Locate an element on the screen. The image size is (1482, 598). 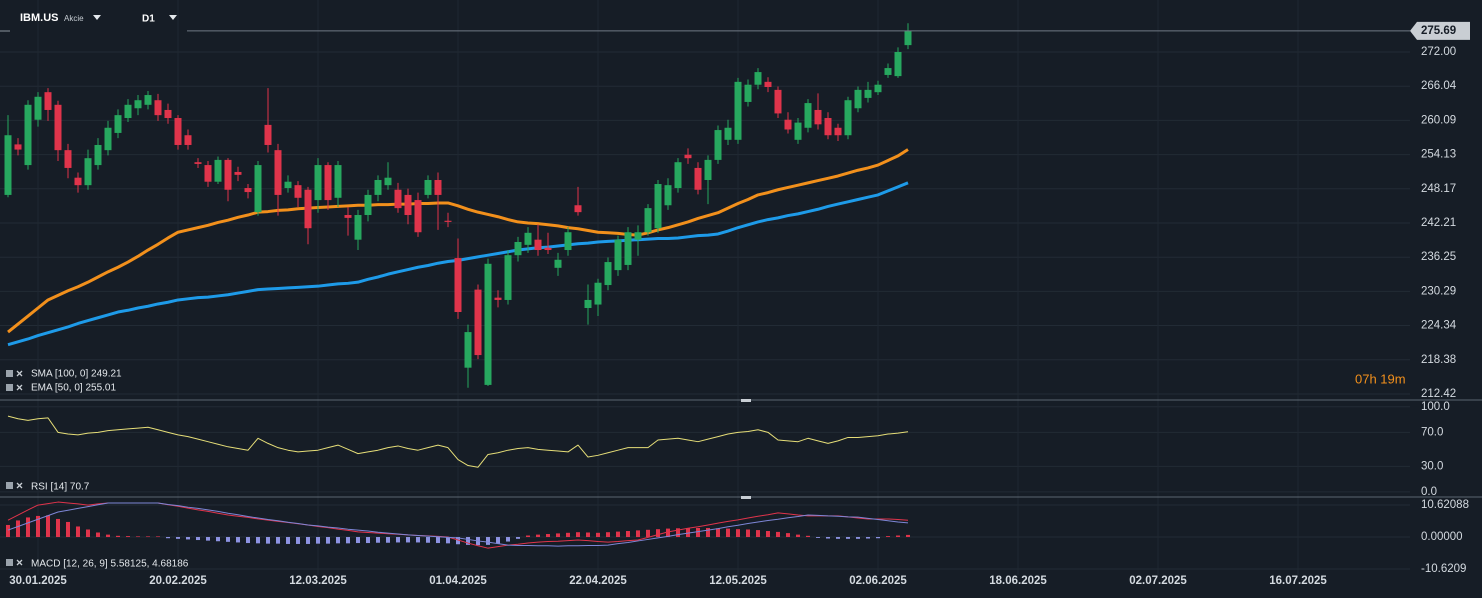
x-tick-label: 30.01.2025 is located at coordinates (38, 581).